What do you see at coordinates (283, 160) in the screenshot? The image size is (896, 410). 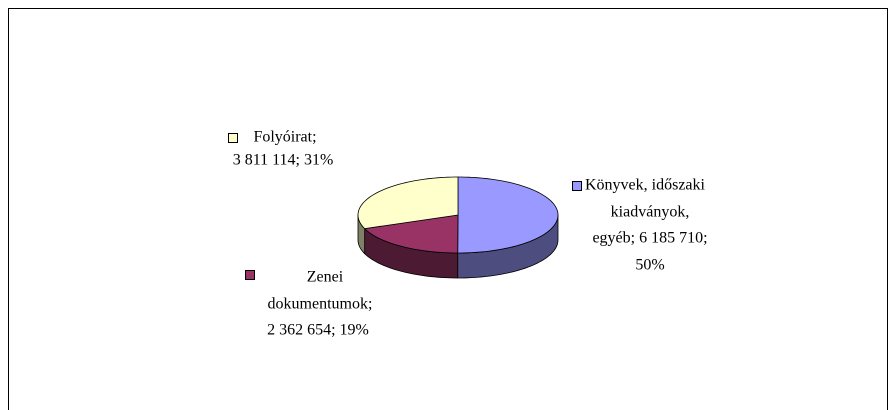 I see `data-label: 3 811 114; 31%` at bounding box center [283, 160].